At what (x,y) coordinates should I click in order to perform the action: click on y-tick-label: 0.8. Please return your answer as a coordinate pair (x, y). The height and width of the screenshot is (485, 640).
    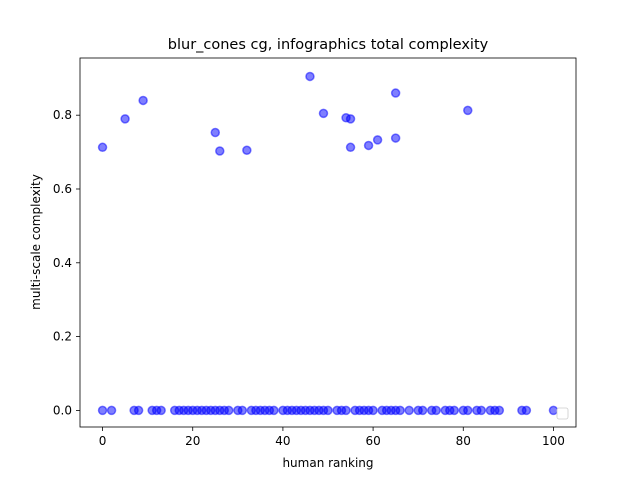
    Looking at the image, I should click on (62, 115).